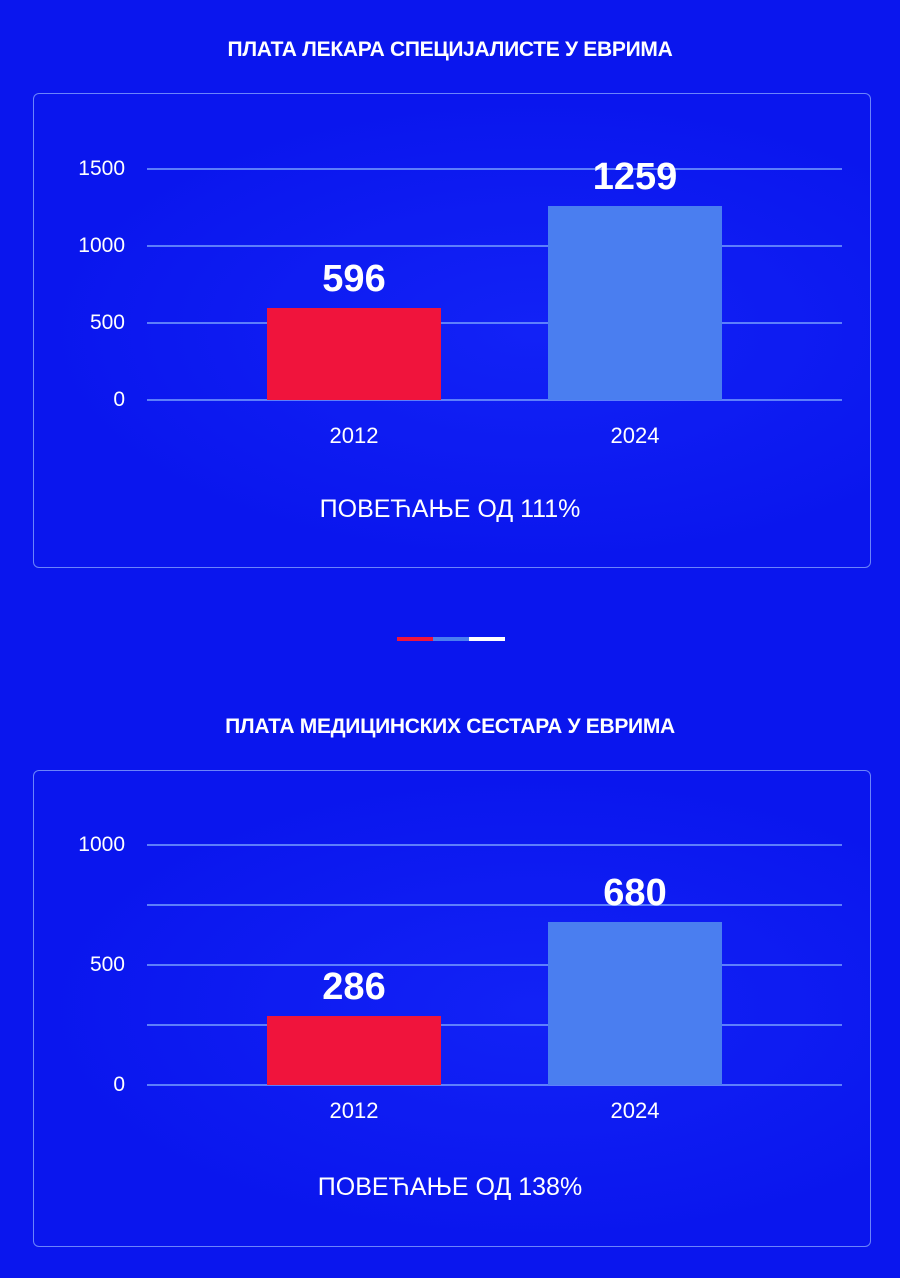  What do you see at coordinates (354, 987) in the screenshot?
I see `value-label: 286` at bounding box center [354, 987].